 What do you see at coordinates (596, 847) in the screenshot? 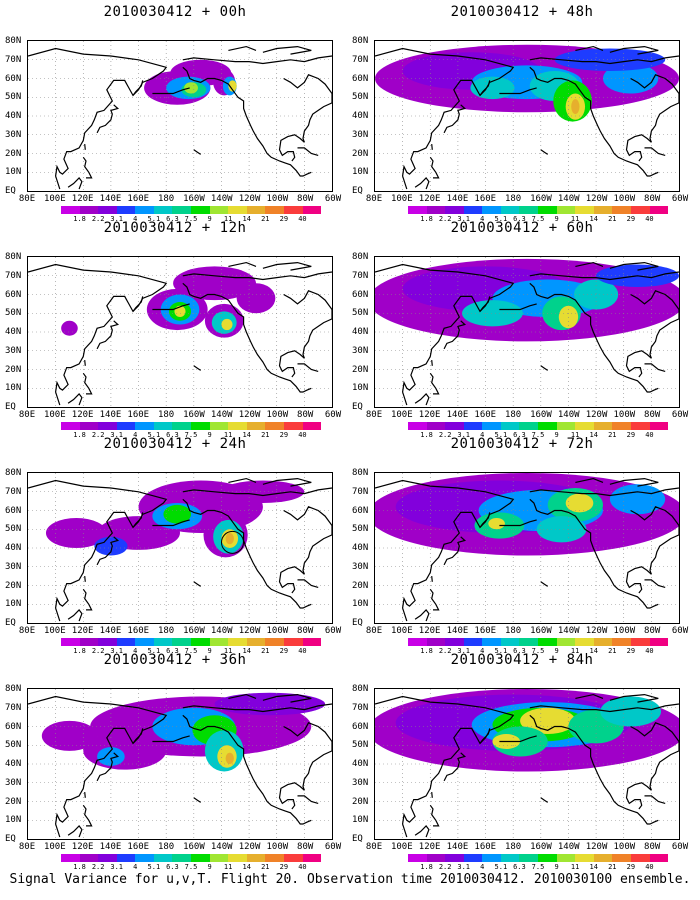
I see `longitude-label: 120W` at bounding box center [596, 847].